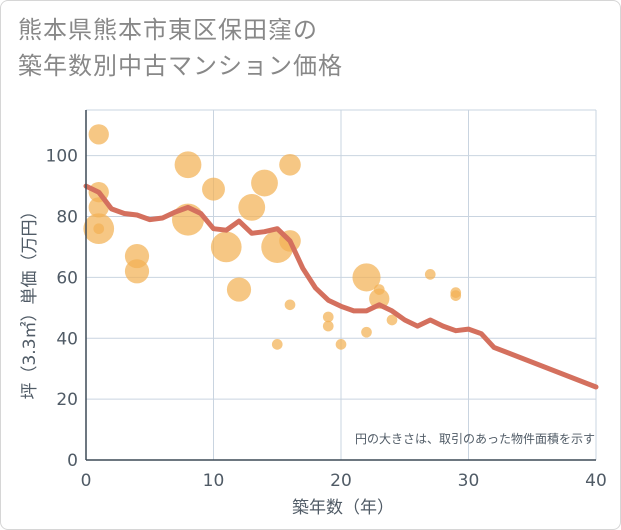 The width and height of the screenshot is (621, 530). Describe the element at coordinates (62, 157) in the screenshot. I see `y-tick-label: 100` at that location.